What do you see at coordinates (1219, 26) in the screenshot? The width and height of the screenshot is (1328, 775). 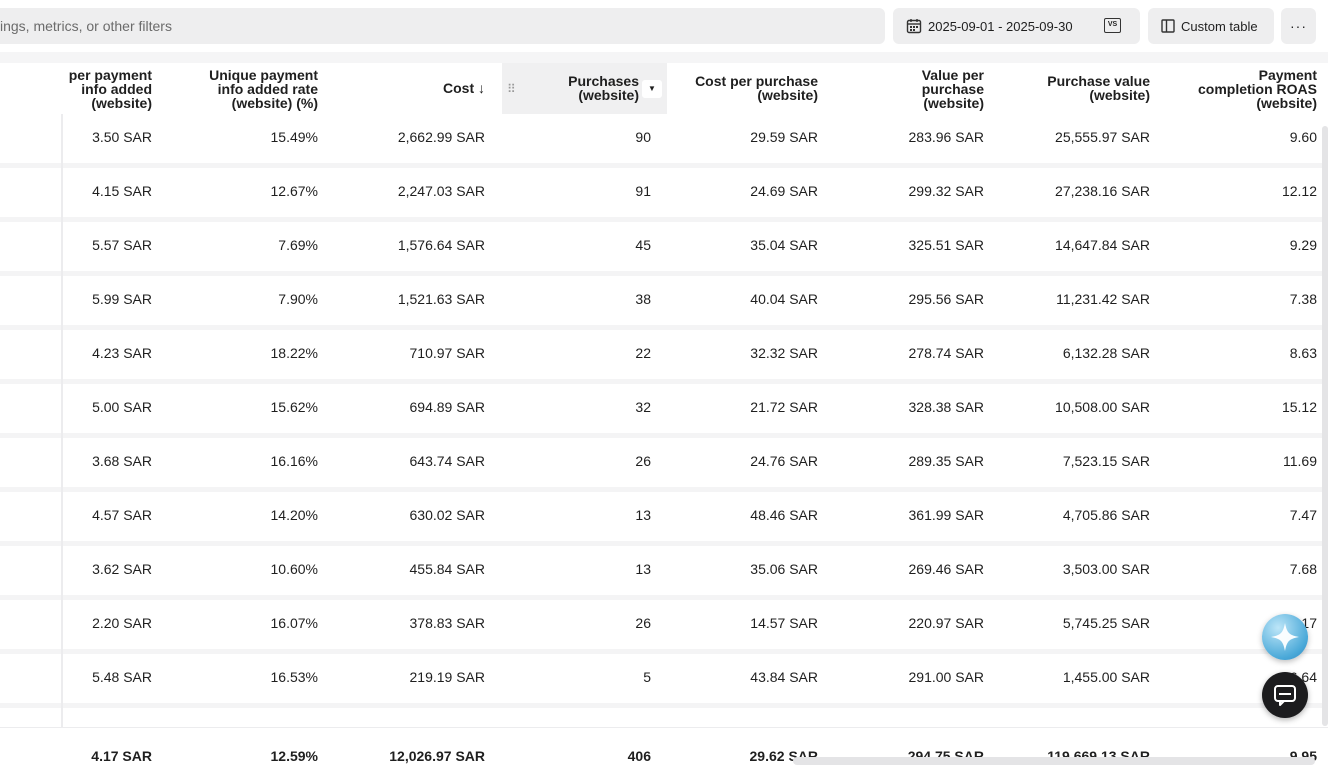 I see `custom-table-label: Custom table` at bounding box center [1219, 26].